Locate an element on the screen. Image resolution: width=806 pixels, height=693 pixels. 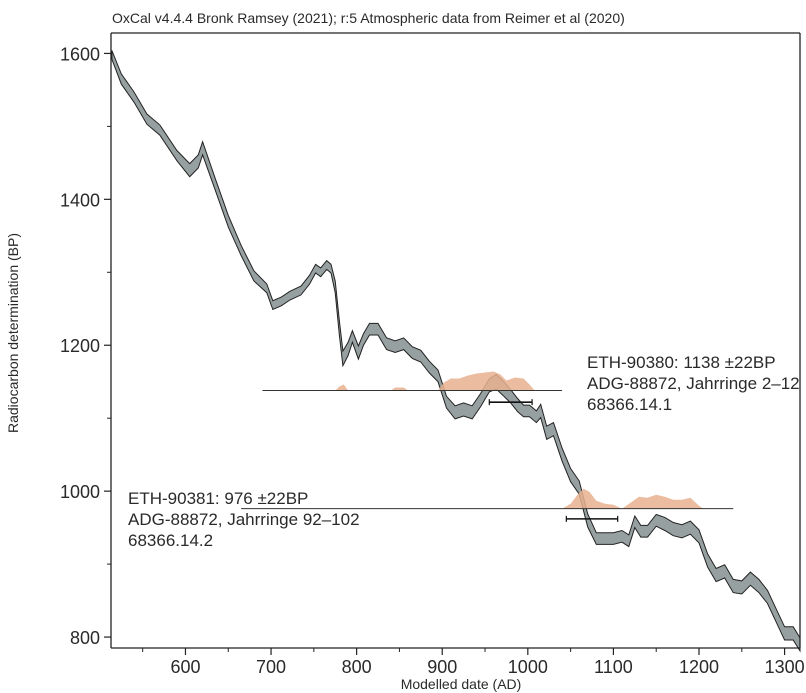
measurement-label-1-line-2: ADG-88872, Jahrringe 2–12 is located at coordinates (693, 383).